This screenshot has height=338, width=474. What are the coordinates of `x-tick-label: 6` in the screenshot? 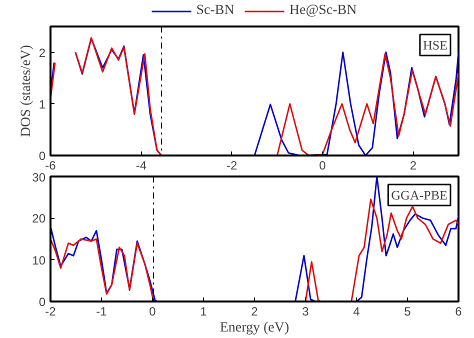 It's located at (458, 311).